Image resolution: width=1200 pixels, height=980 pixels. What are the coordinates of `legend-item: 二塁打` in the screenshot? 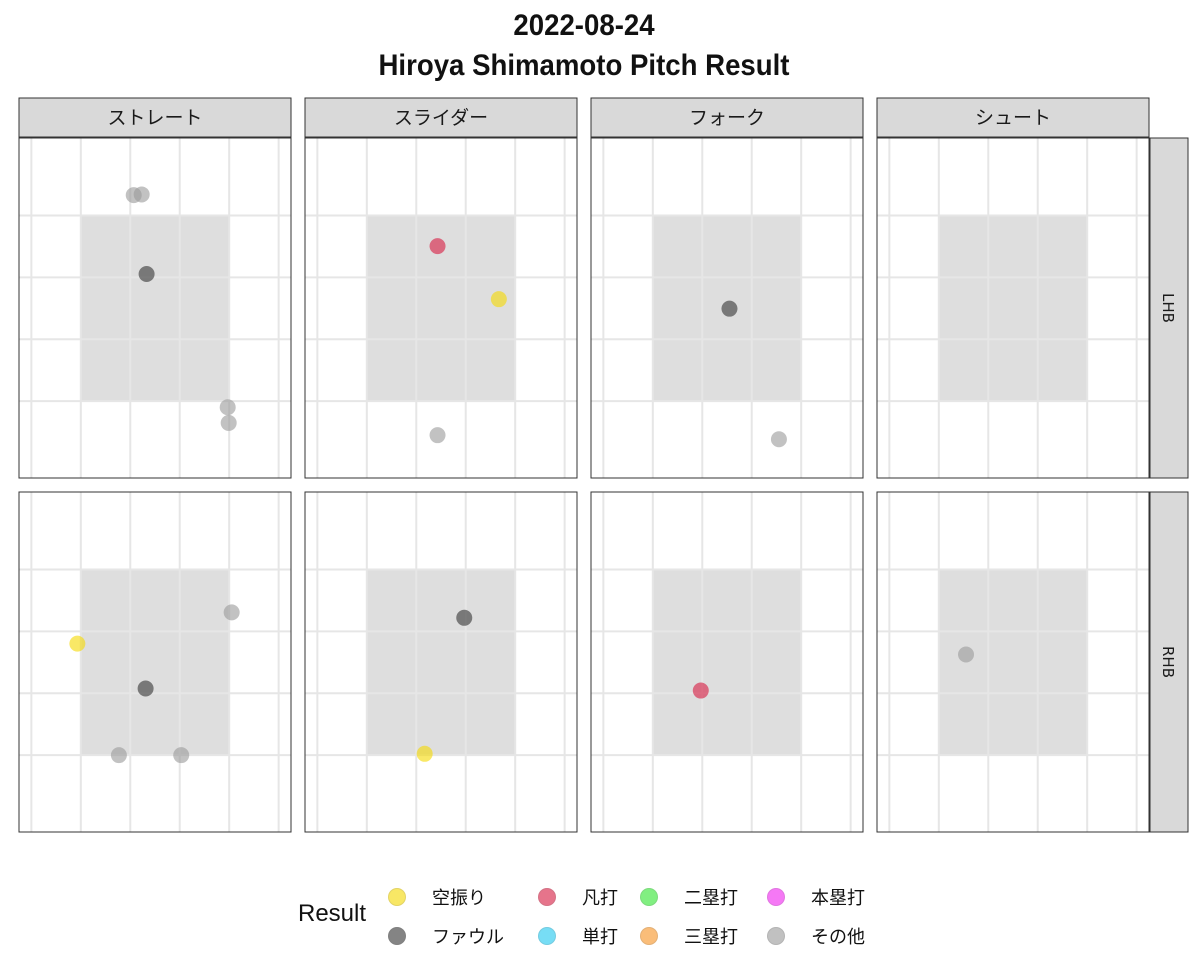 It's located at (689, 897).